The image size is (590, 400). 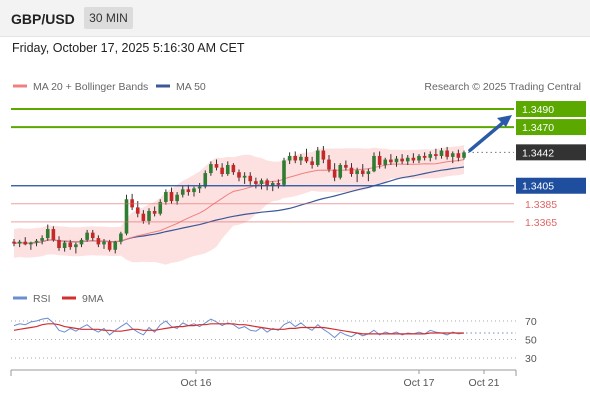 What do you see at coordinates (551, 127) in the screenshot?
I see `resistance-tag` at bounding box center [551, 127].